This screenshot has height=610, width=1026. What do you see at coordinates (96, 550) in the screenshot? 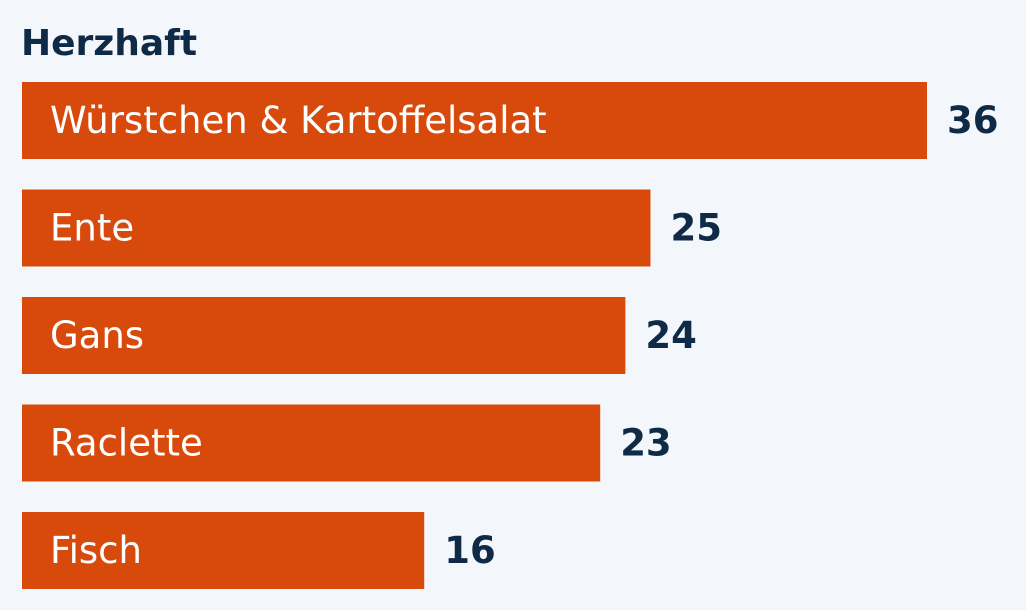
I see `bar-category-label: Fisch` at bounding box center [96, 550].